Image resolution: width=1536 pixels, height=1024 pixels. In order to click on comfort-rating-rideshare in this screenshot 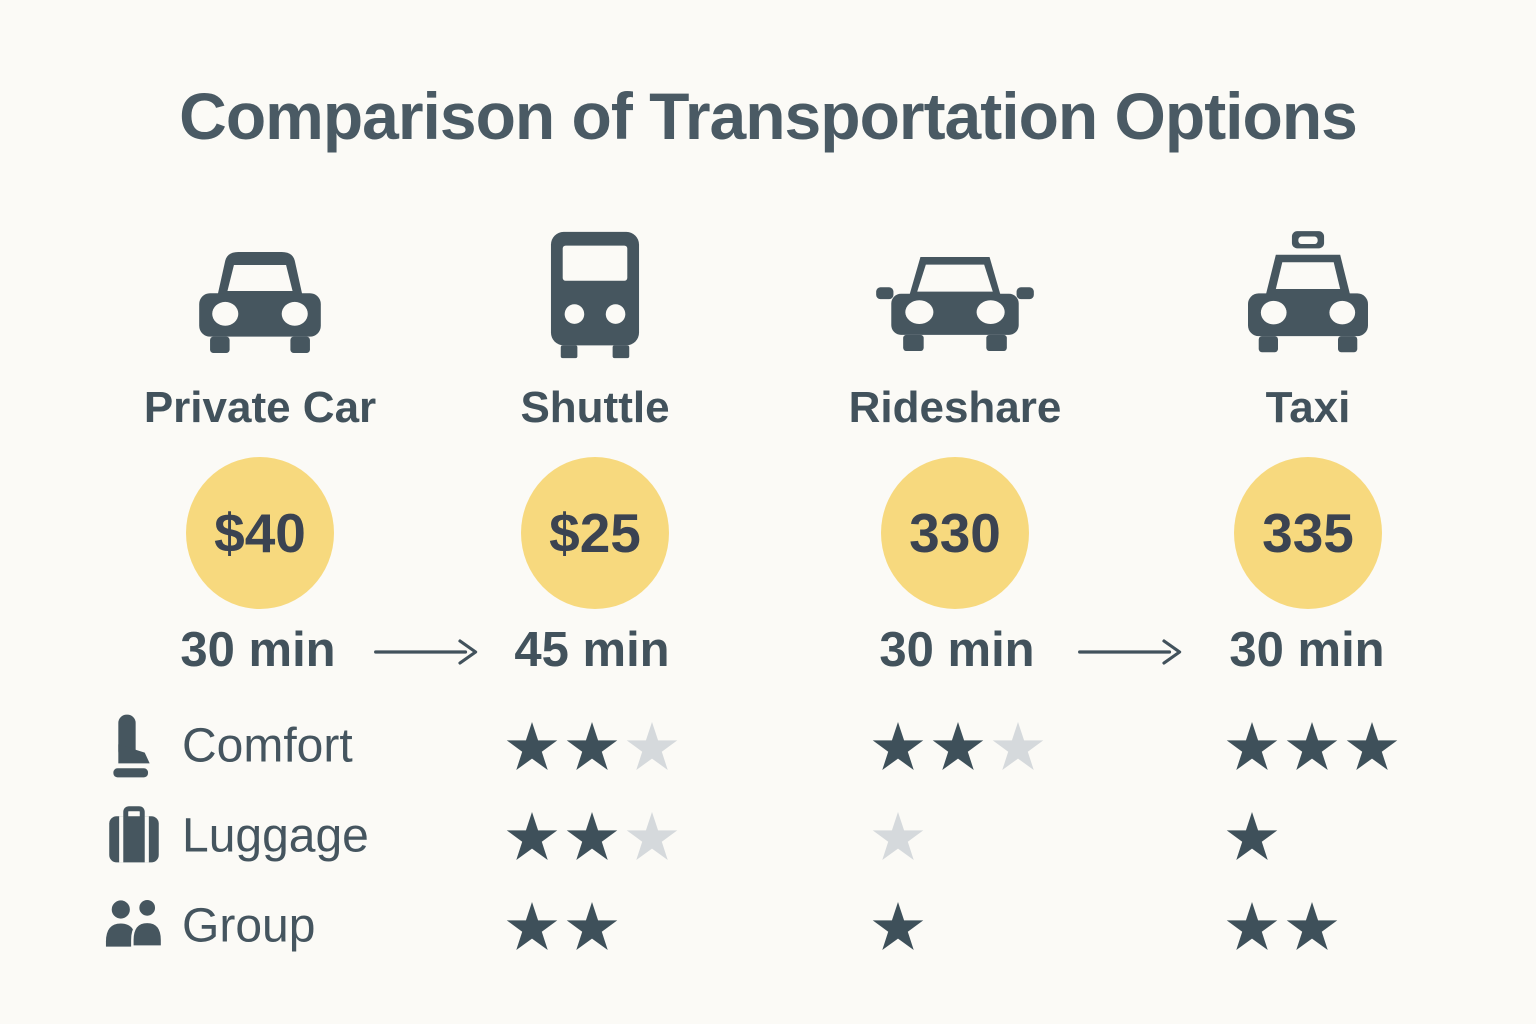, I will do `click(958, 746)`.